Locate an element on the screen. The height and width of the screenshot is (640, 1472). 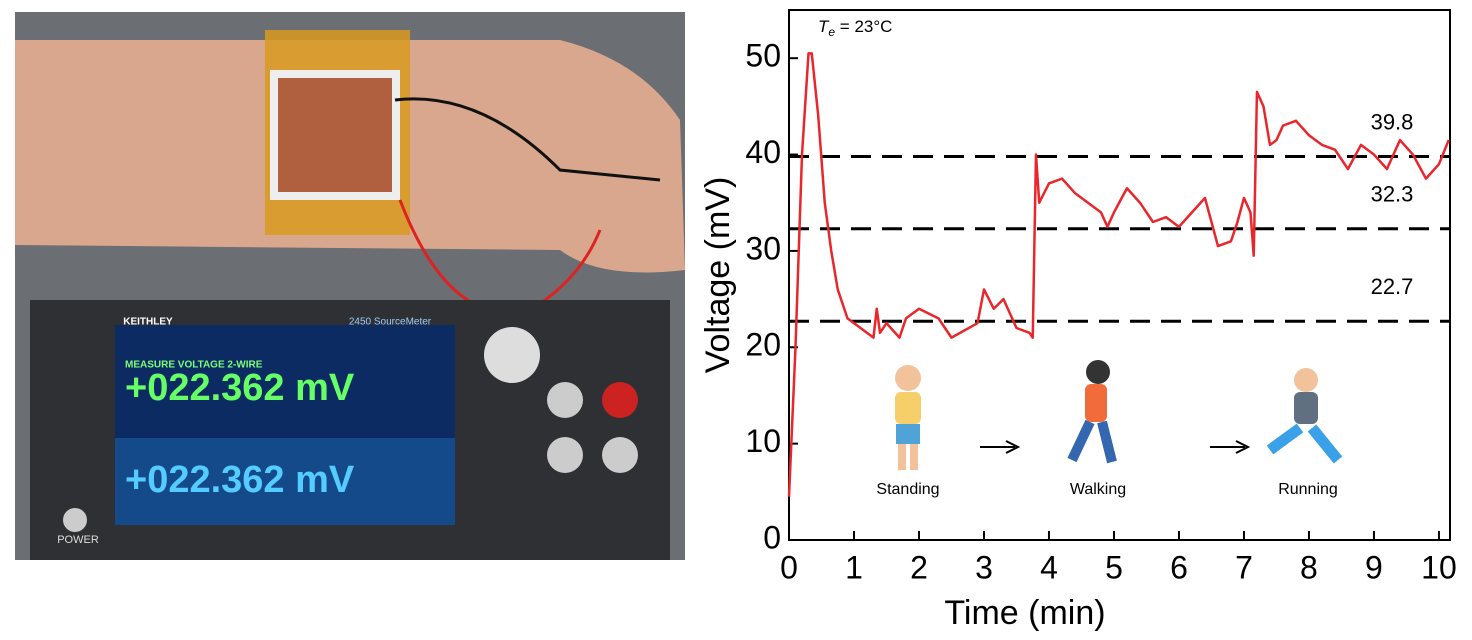
screen-source is located at coordinates (285, 481).